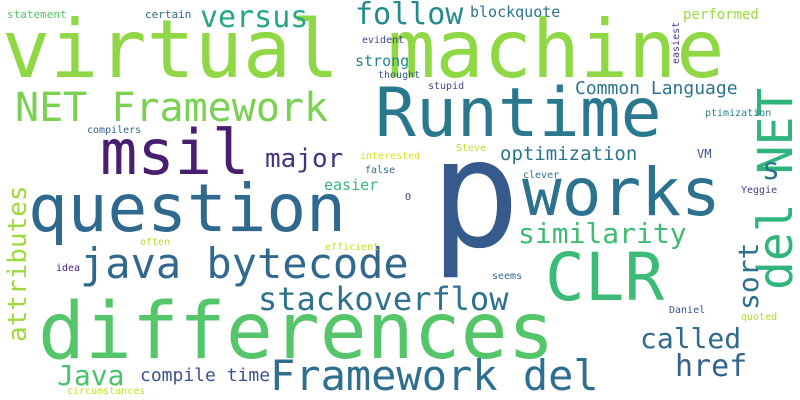 This screenshot has width=800, height=400. I want to click on word-strong: strong, so click(382, 61).